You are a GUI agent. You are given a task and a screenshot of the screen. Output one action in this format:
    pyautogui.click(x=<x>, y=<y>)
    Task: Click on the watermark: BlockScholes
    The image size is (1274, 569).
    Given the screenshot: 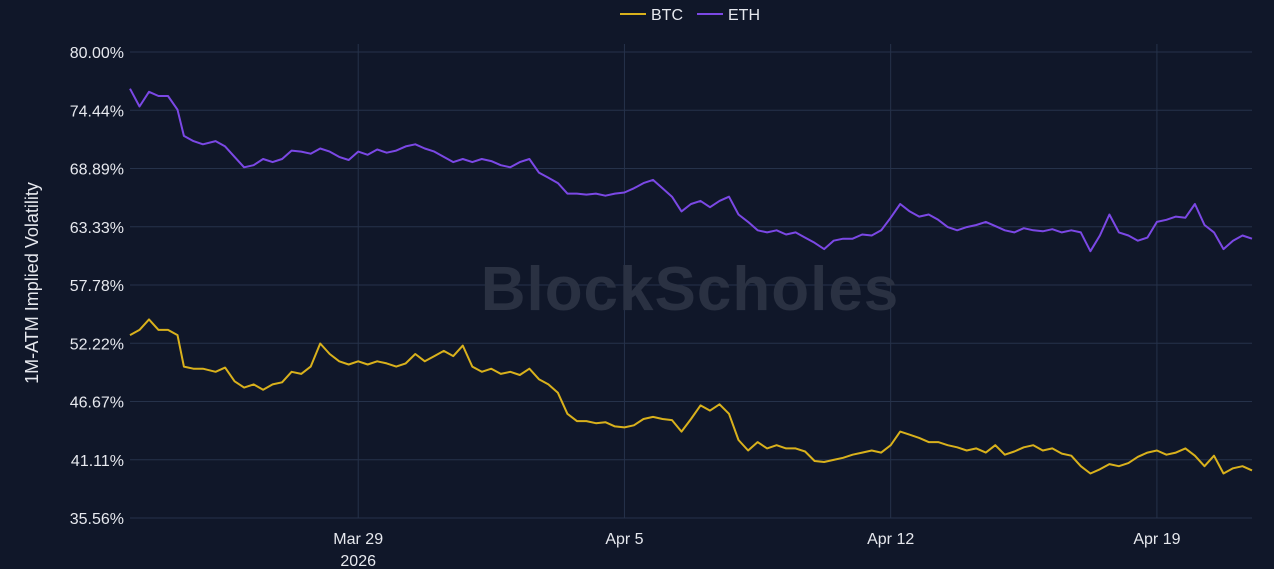 What is the action you would take?
    pyautogui.click(x=690, y=289)
    